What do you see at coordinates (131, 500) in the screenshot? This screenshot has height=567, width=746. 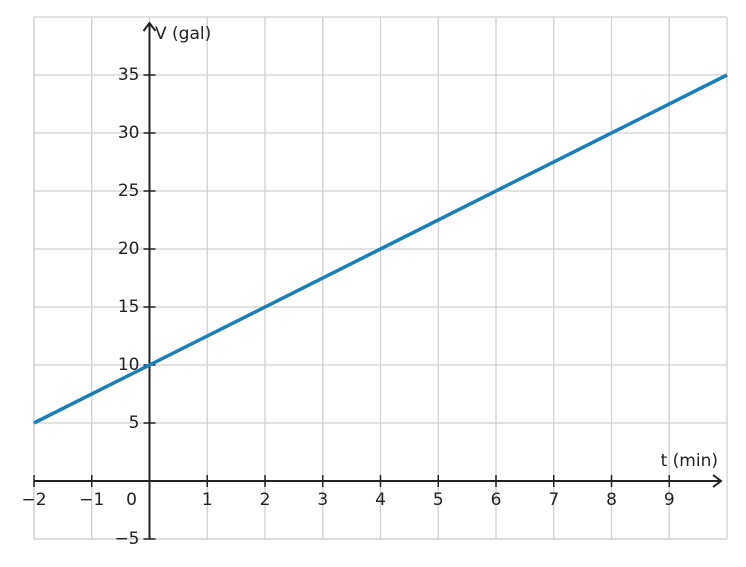 I see `x-tick-label: 0` at bounding box center [131, 500].